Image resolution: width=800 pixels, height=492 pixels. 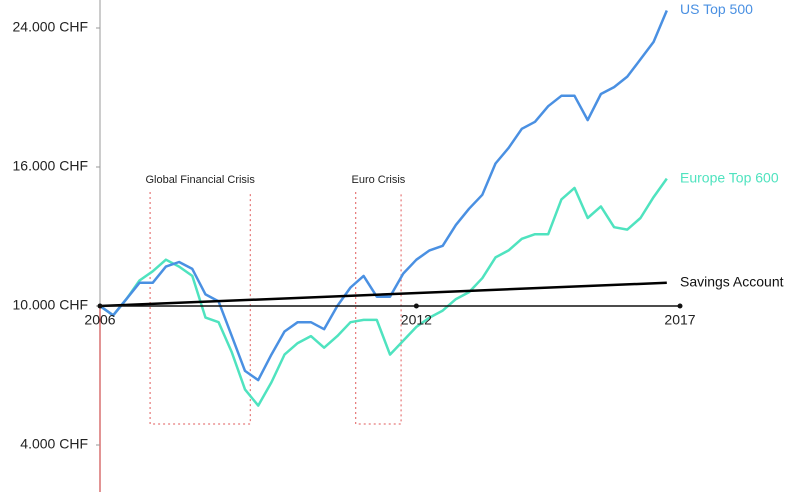 I want to click on crisis-label: Global Financial Crisis, so click(x=200, y=180).